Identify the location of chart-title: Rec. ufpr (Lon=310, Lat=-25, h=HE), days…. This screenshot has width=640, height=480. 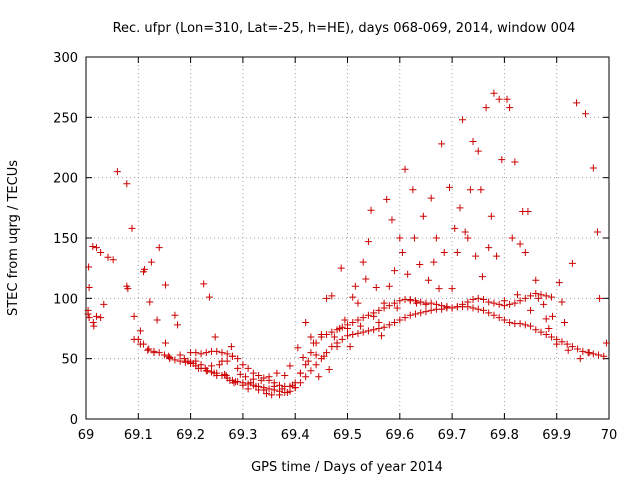
(344, 28).